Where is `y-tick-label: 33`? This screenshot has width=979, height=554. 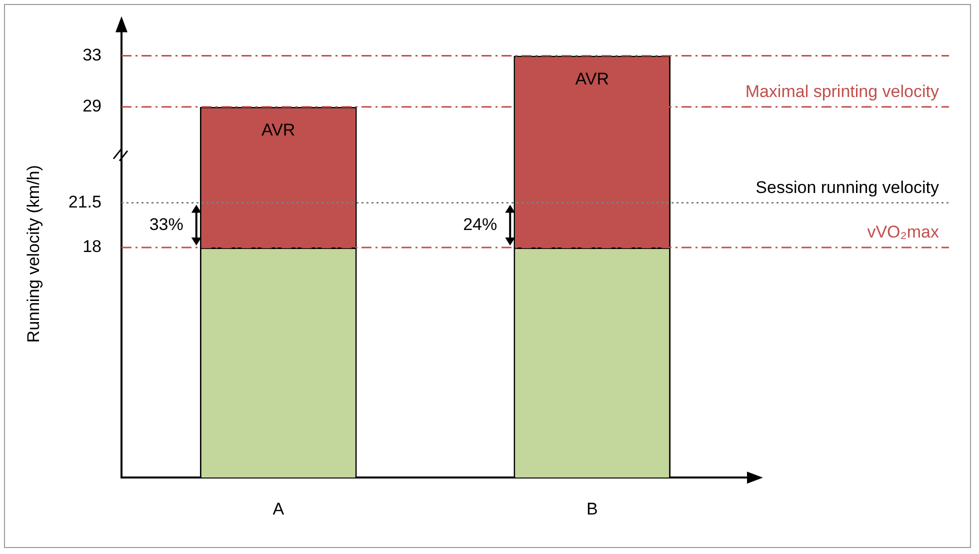
y-tick-label: 33 is located at coordinates (92, 54).